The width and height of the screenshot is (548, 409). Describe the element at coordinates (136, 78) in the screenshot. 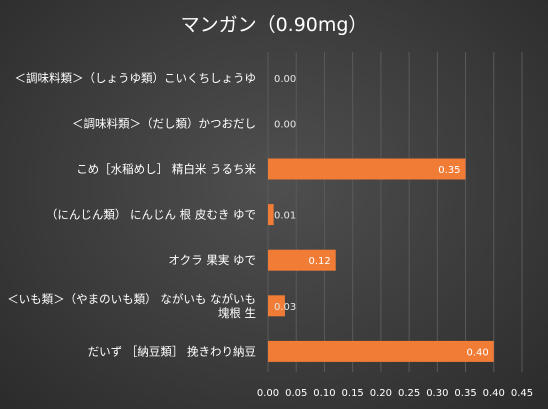

I see `category-label: ＜調味料類＞（しょうゆ類）こいくちしょうゆ` at that location.